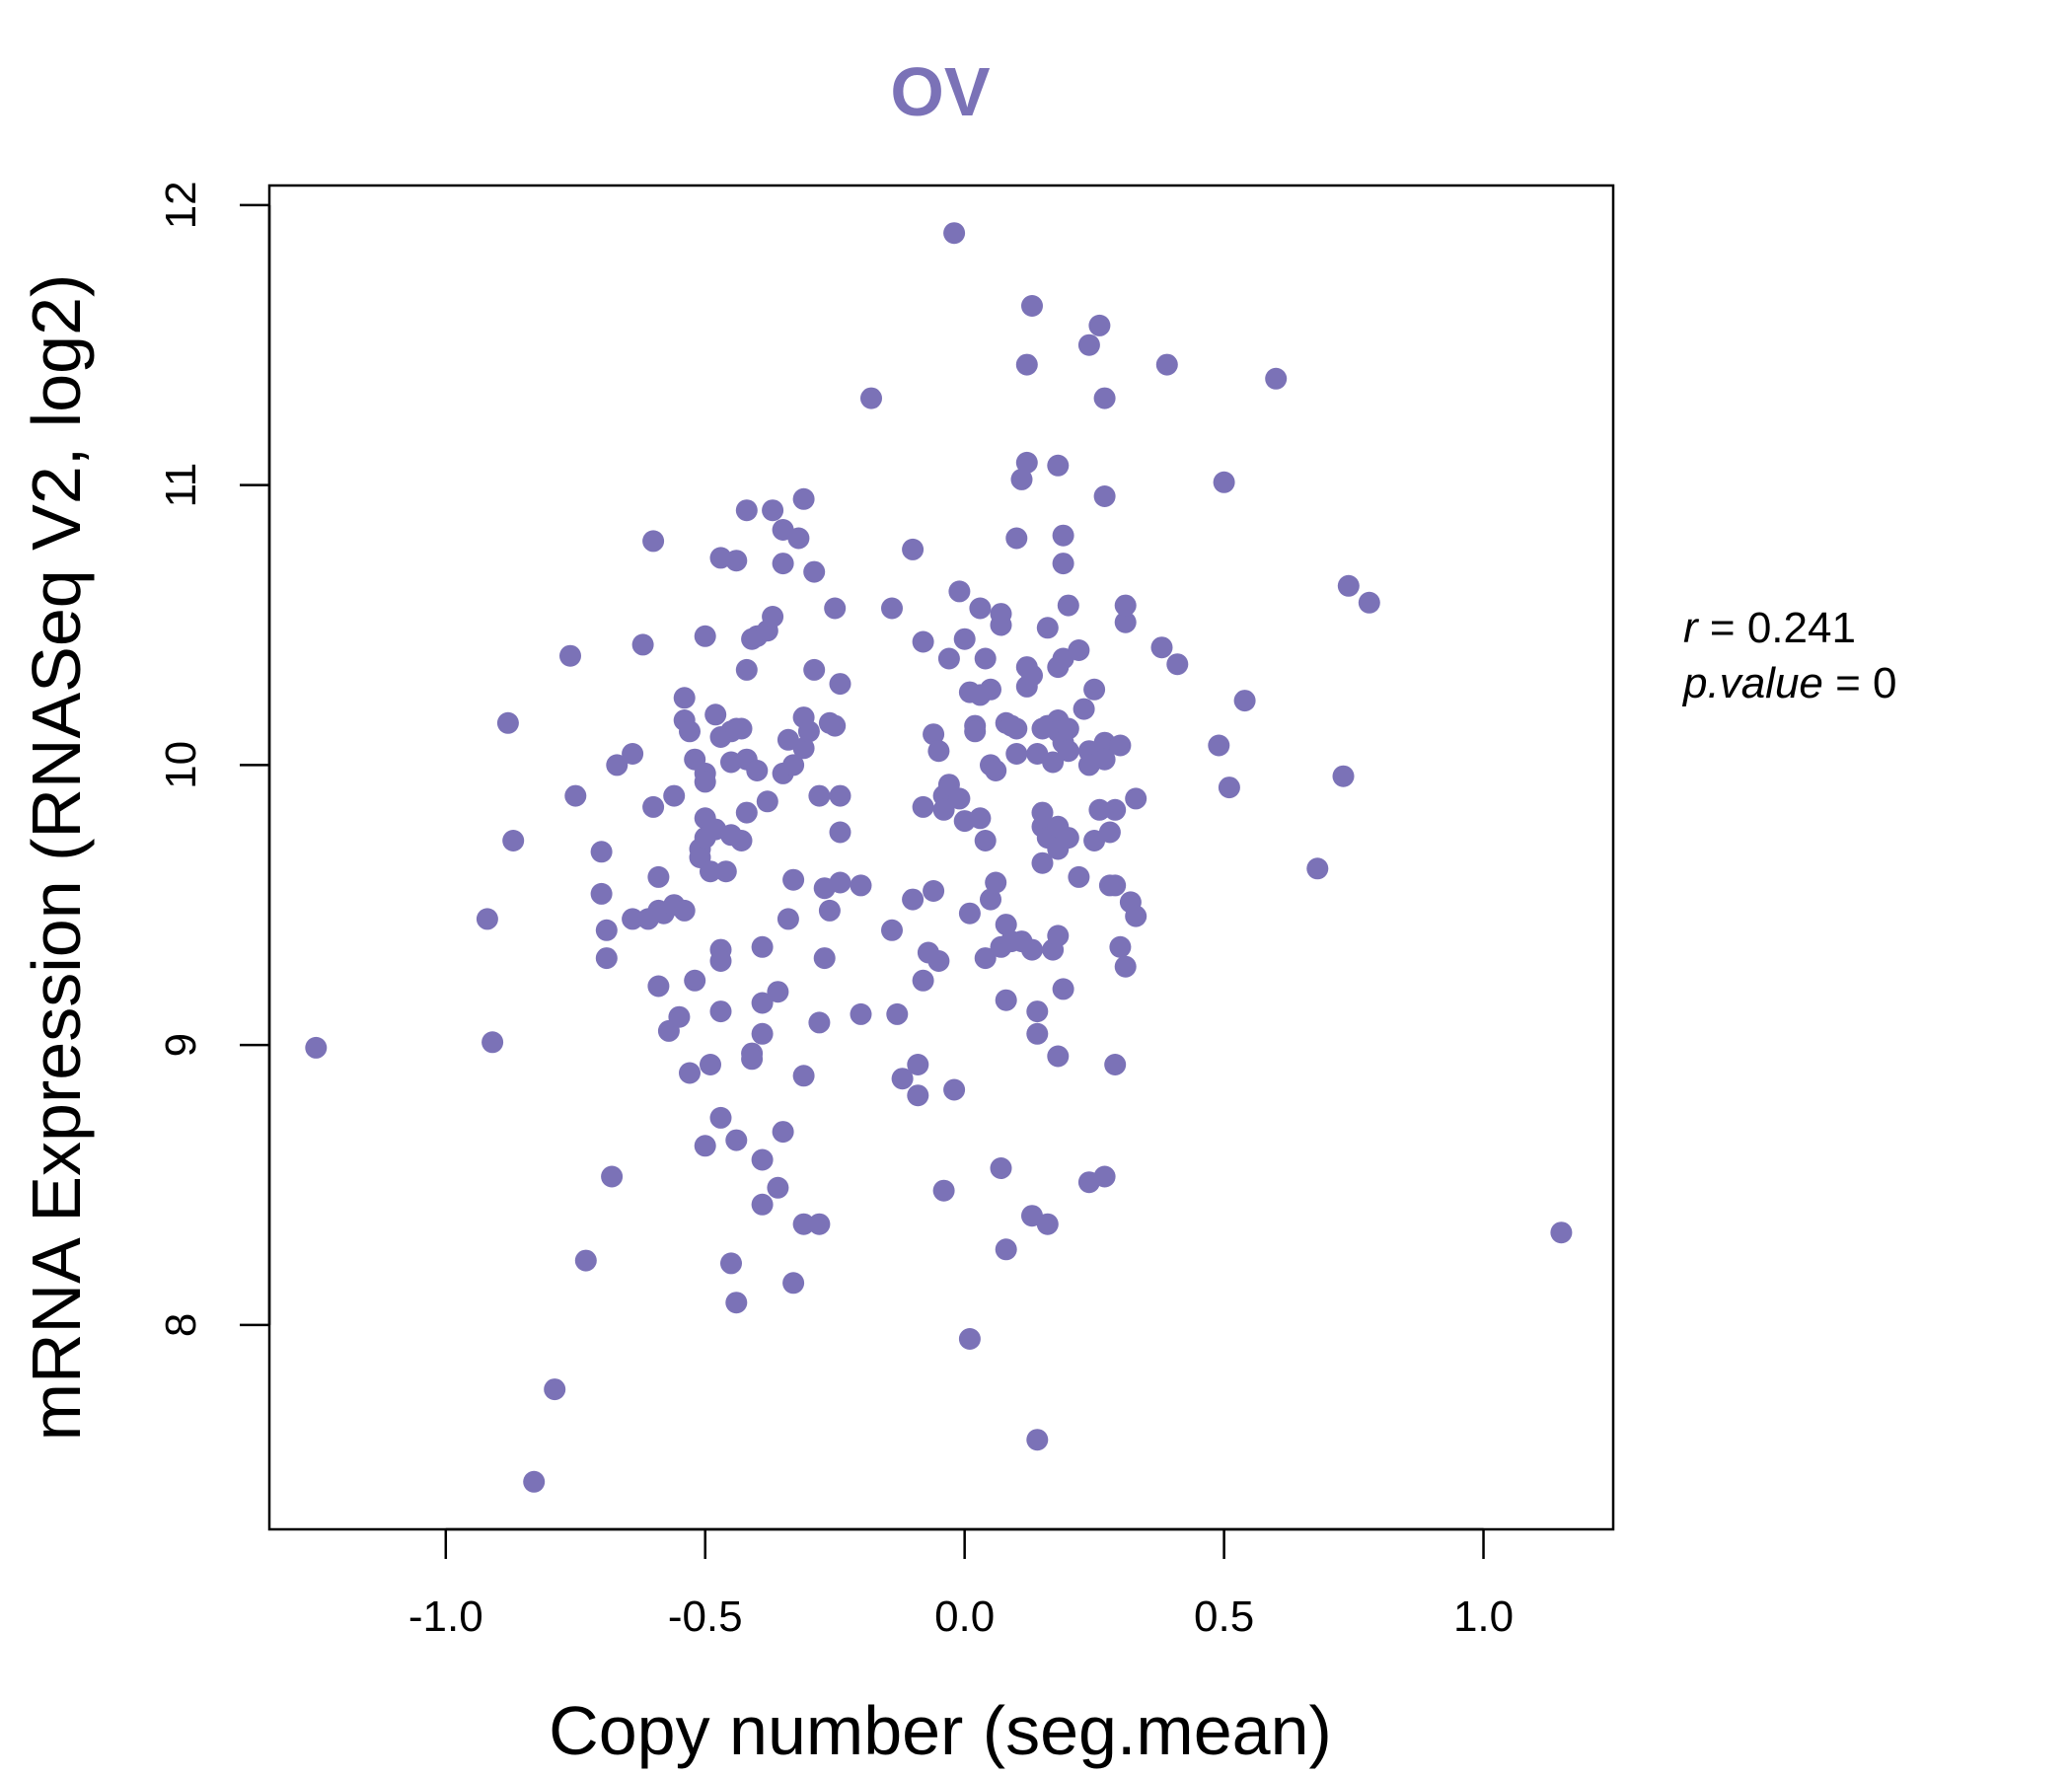 The image size is (2072, 1776). Describe the element at coordinates (181, 486) in the screenshot. I see `y-tick-label: 11` at that location.